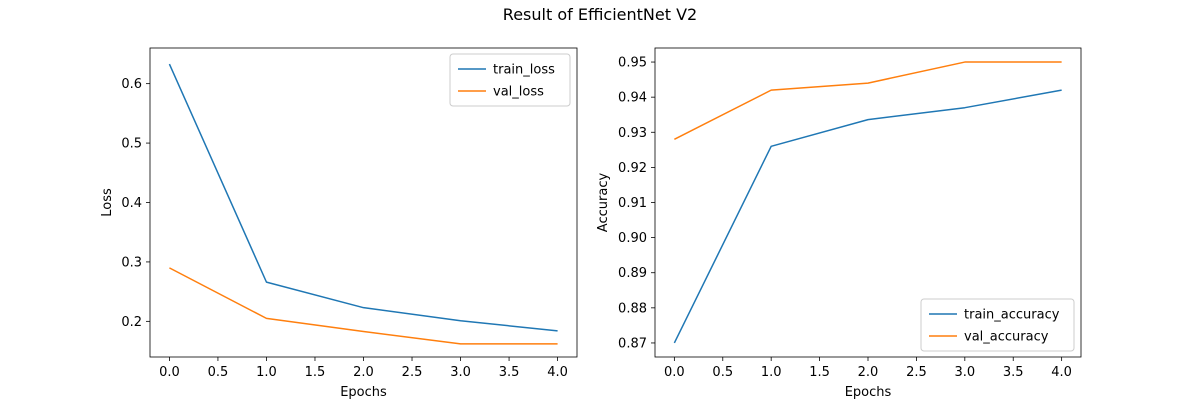 This screenshot has height=400, width=1200. Describe the element at coordinates (1061, 372) in the screenshot. I see `chart2-xtick-label: 4.0` at that location.